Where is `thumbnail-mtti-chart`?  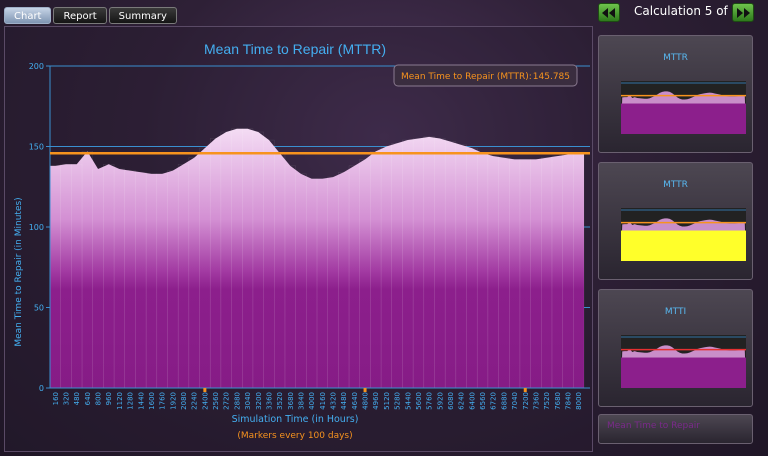 thumbnail-mtti-chart is located at coordinates (683, 361).